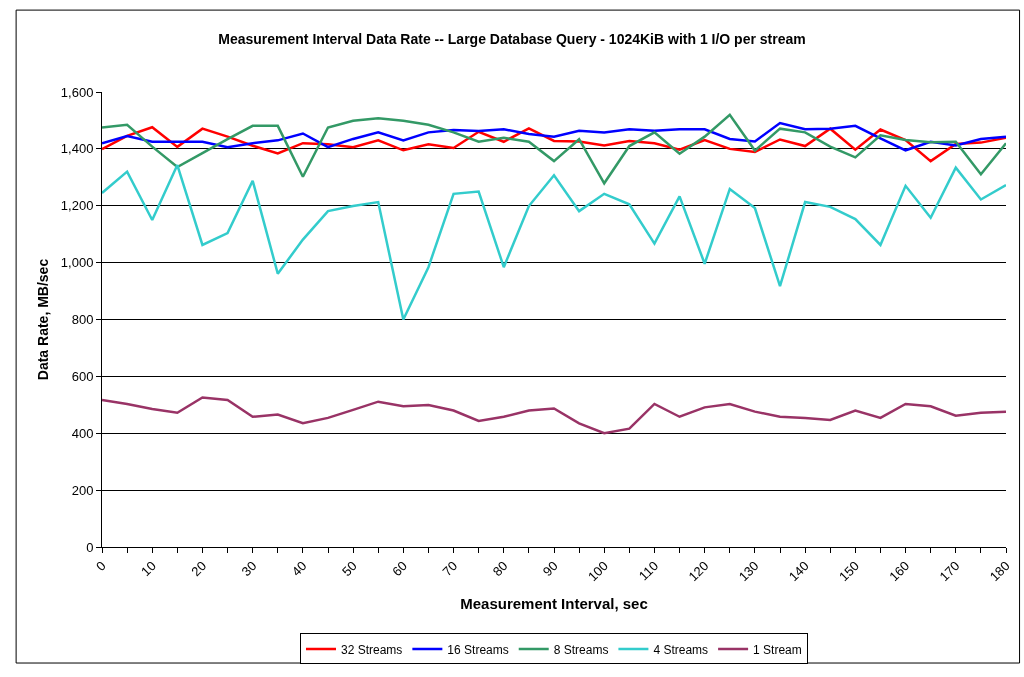 The image size is (1024, 677). I want to click on x-tick-label: 20, so click(199, 569).